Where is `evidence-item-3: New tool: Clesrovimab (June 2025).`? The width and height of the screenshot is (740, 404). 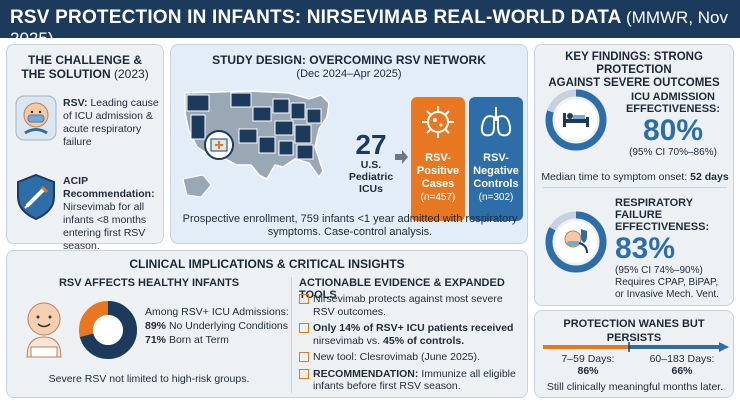
evidence-item-3: New tool: Clesrovimab (June 2025). is located at coordinates (396, 357).